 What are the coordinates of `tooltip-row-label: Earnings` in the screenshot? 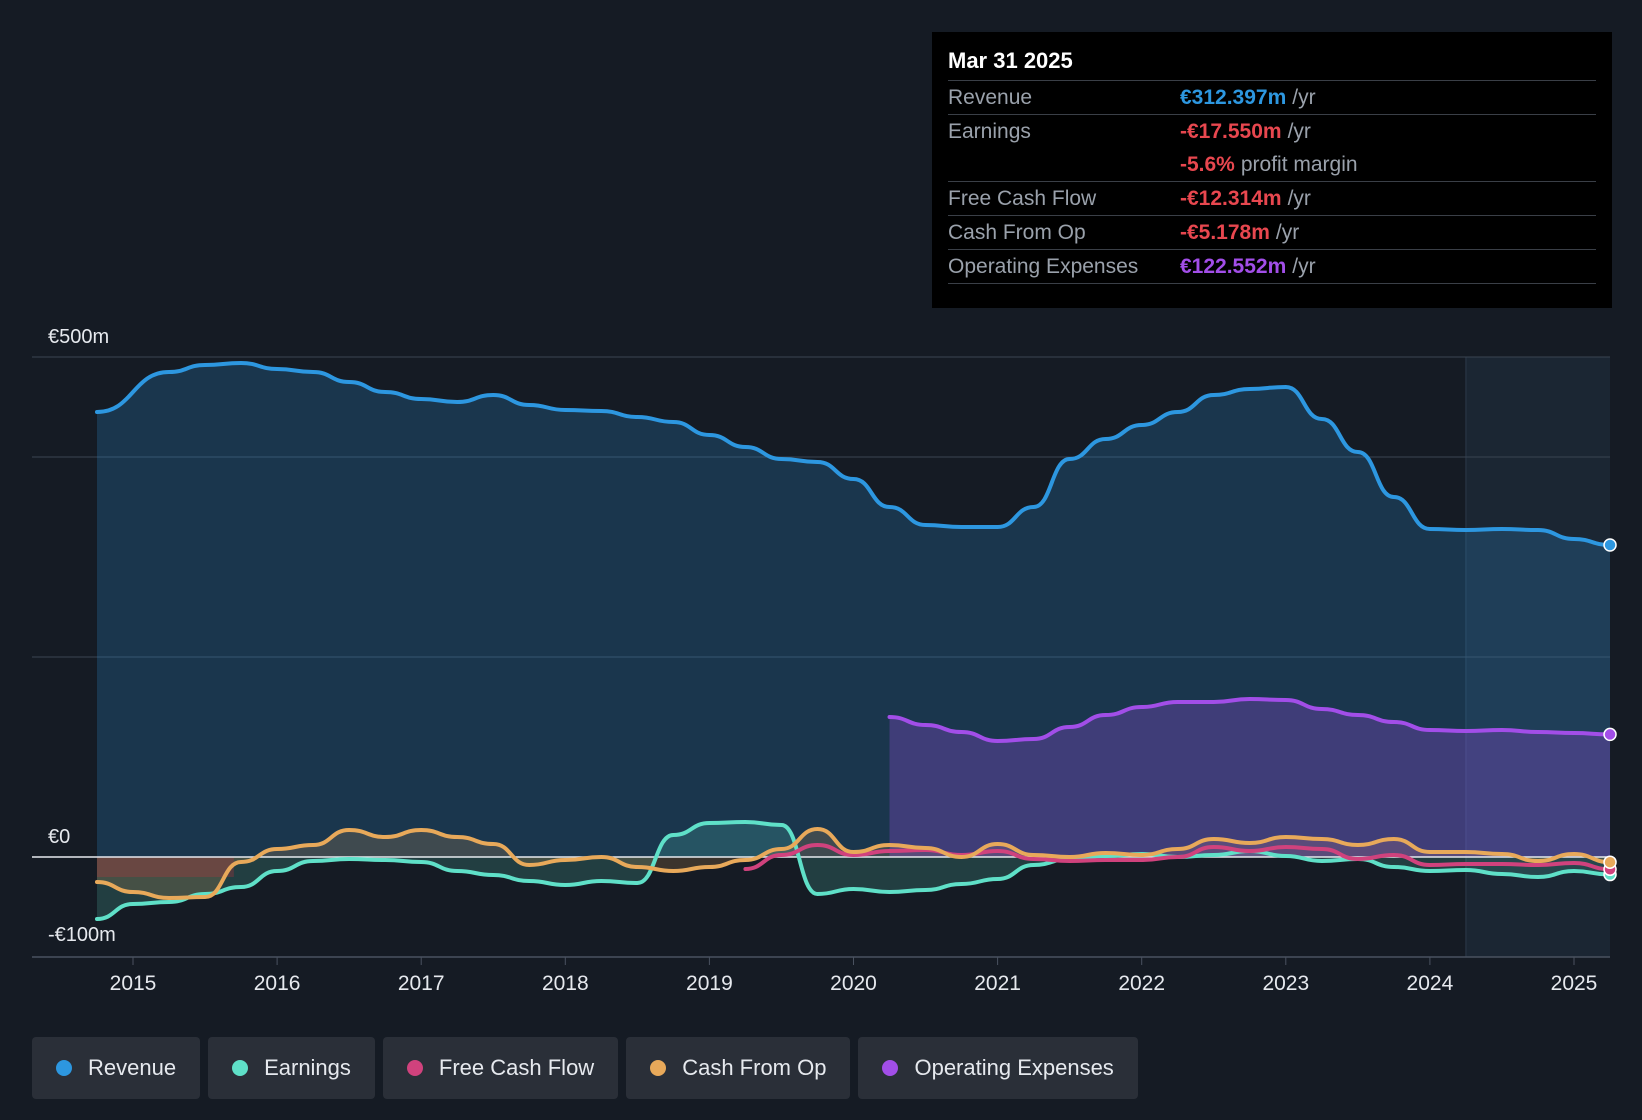 It's located at (989, 131).